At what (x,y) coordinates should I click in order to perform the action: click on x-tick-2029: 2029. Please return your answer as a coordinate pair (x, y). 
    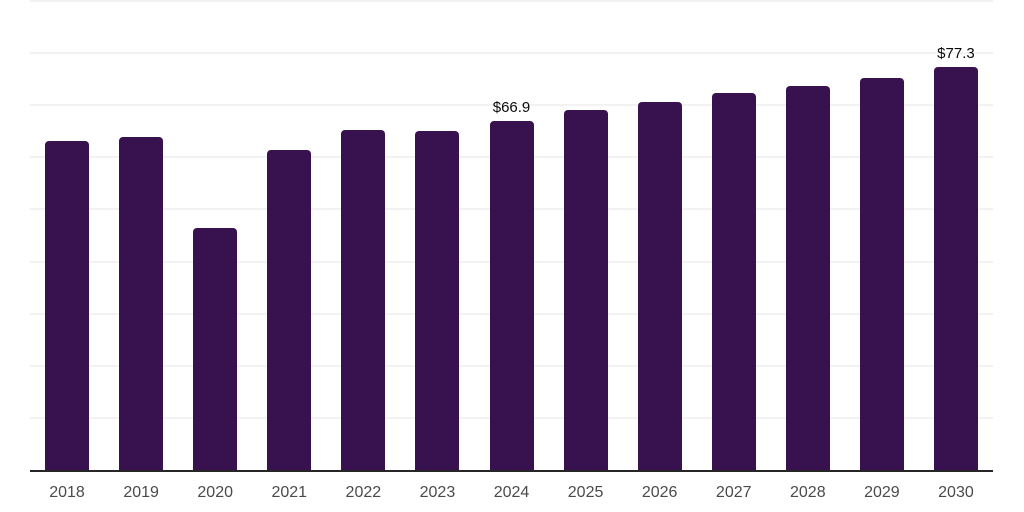
    Looking at the image, I should click on (882, 492).